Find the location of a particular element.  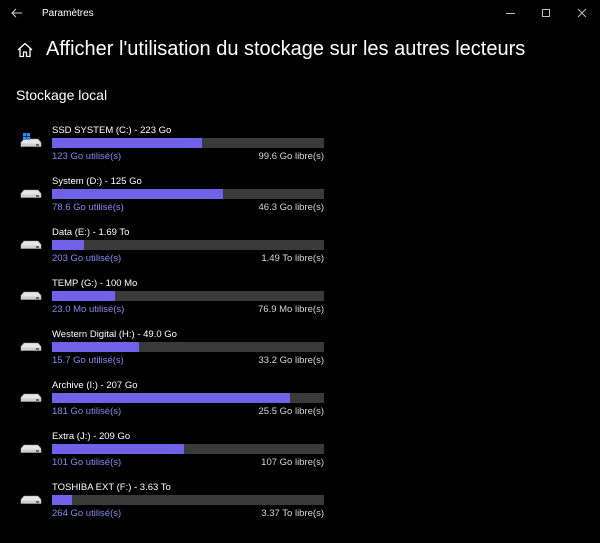

close-icon is located at coordinates (582, 13).